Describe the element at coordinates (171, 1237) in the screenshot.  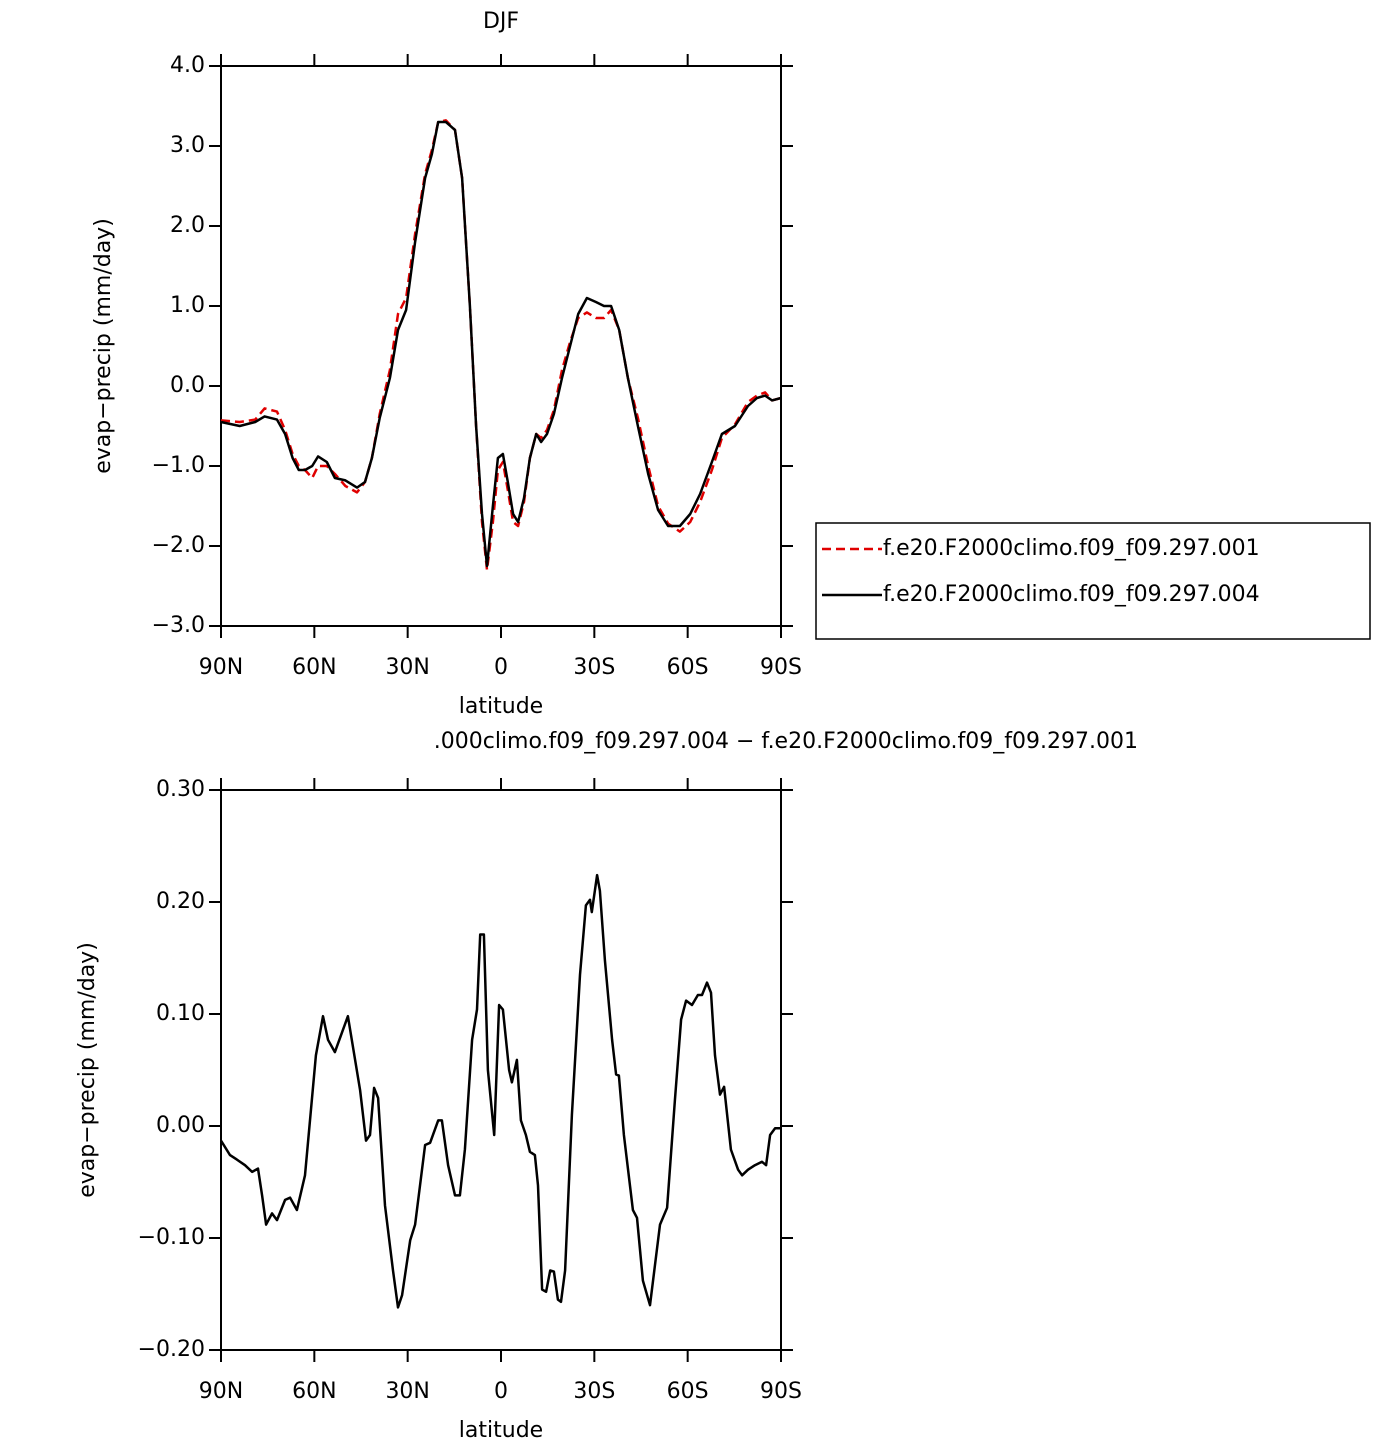
I see `y-tick-label: −0.10` at that location.